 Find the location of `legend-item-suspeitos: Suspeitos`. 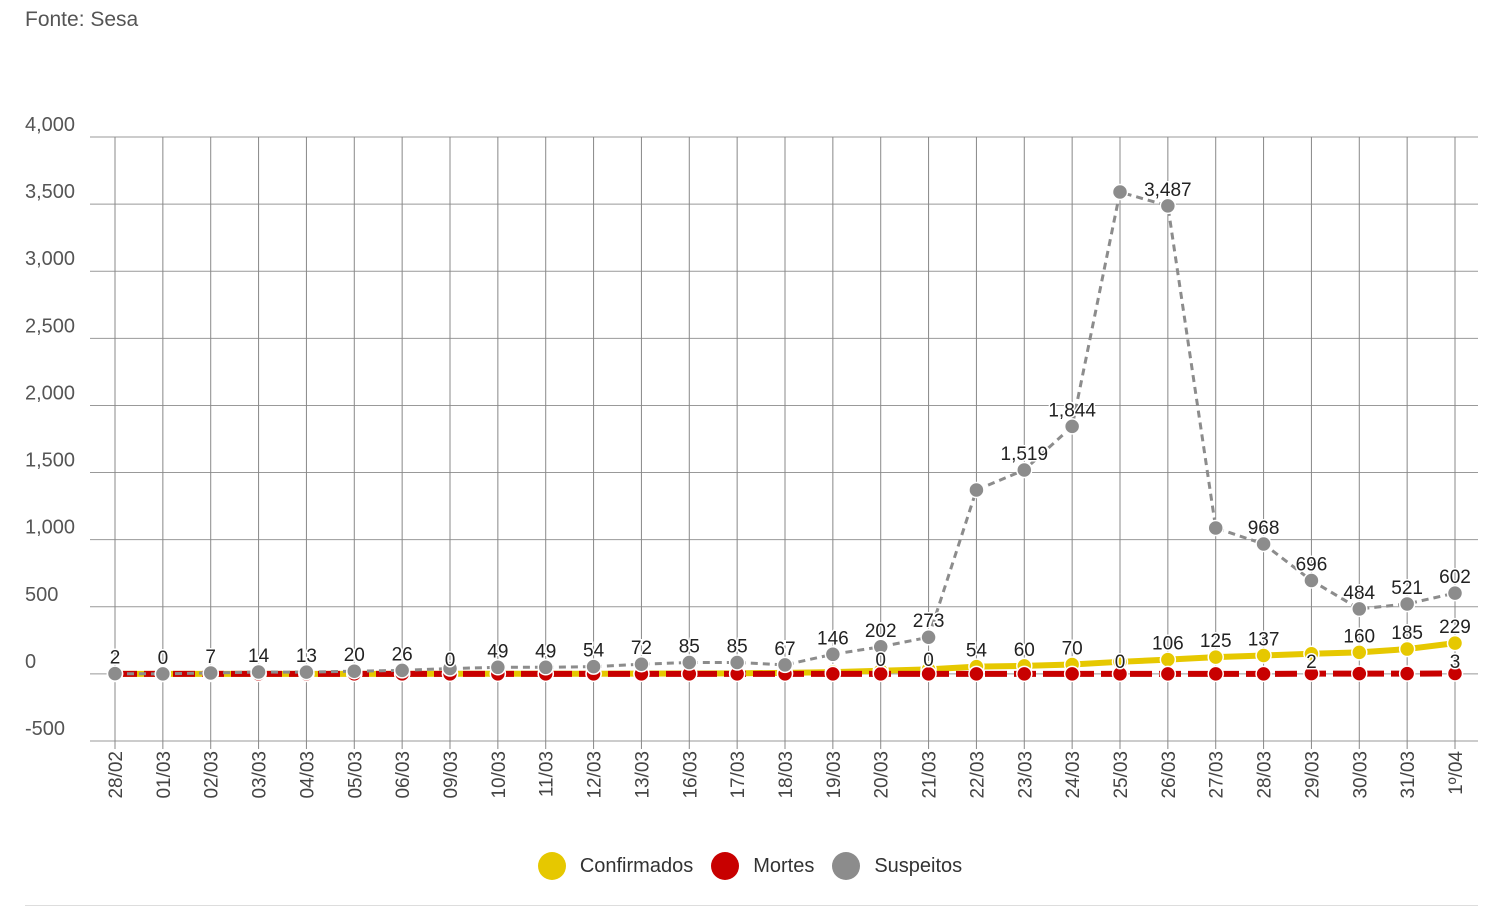

legend-item-suspeitos: Suspeitos is located at coordinates (897, 866).